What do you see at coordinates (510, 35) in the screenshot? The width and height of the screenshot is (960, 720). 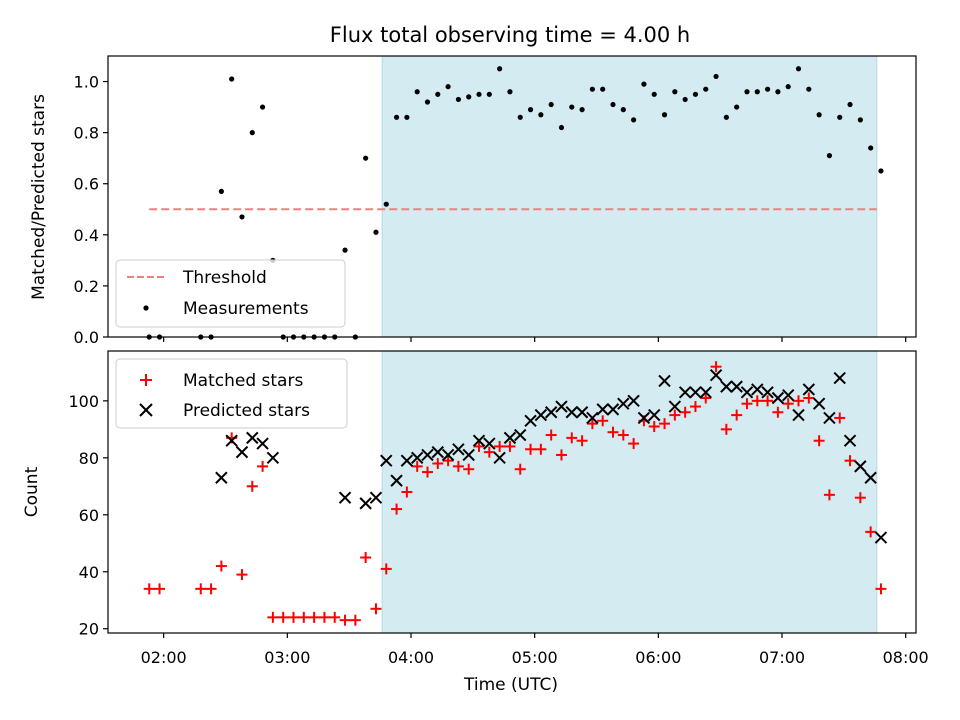 I see `chart-title: Flux total observing time = 4.00 h` at bounding box center [510, 35].